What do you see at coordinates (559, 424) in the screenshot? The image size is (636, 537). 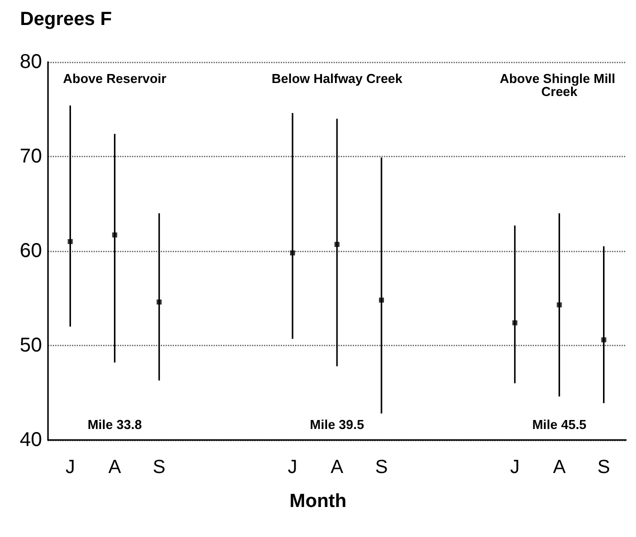 I see `annotation: Mile 45.5` at bounding box center [559, 424].